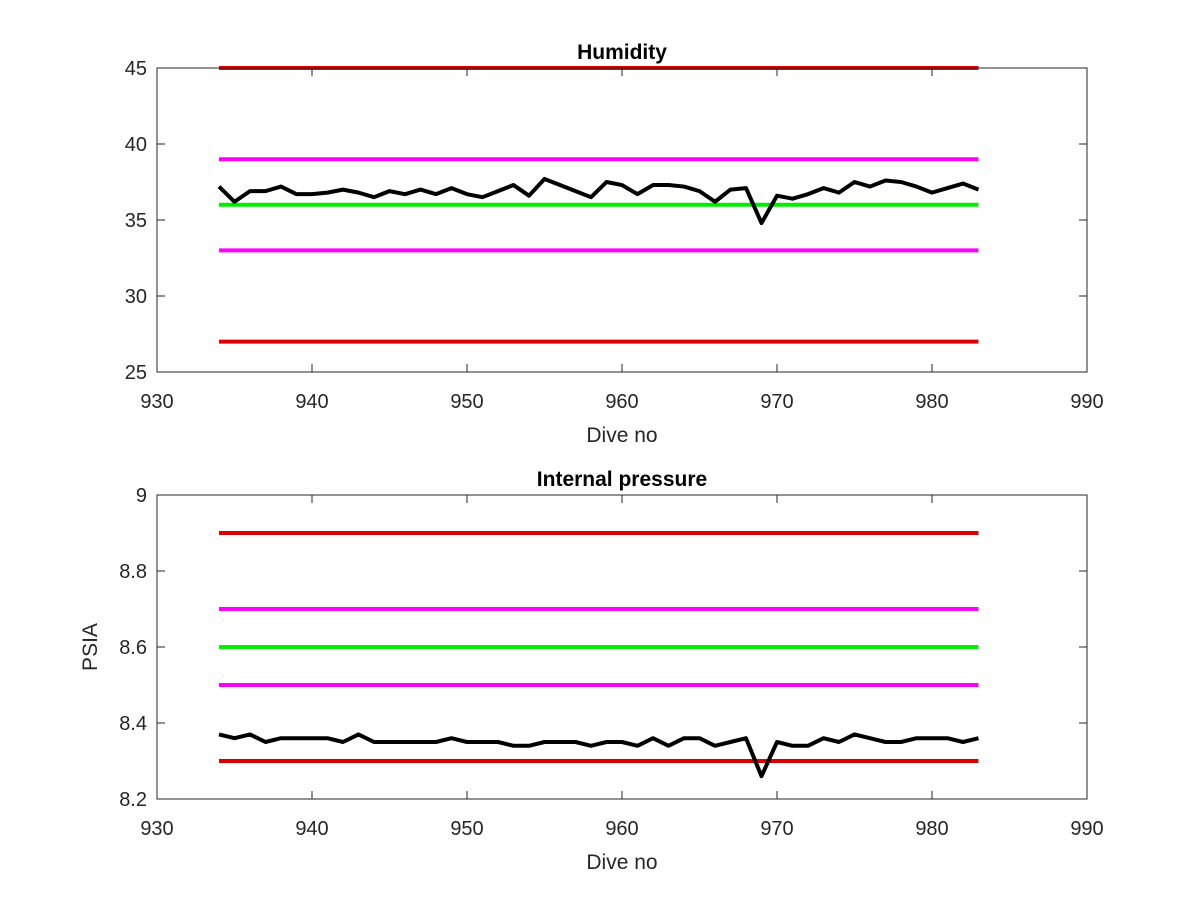  What do you see at coordinates (133, 648) in the screenshot?
I see `y-tick-label: 8.6` at bounding box center [133, 648].